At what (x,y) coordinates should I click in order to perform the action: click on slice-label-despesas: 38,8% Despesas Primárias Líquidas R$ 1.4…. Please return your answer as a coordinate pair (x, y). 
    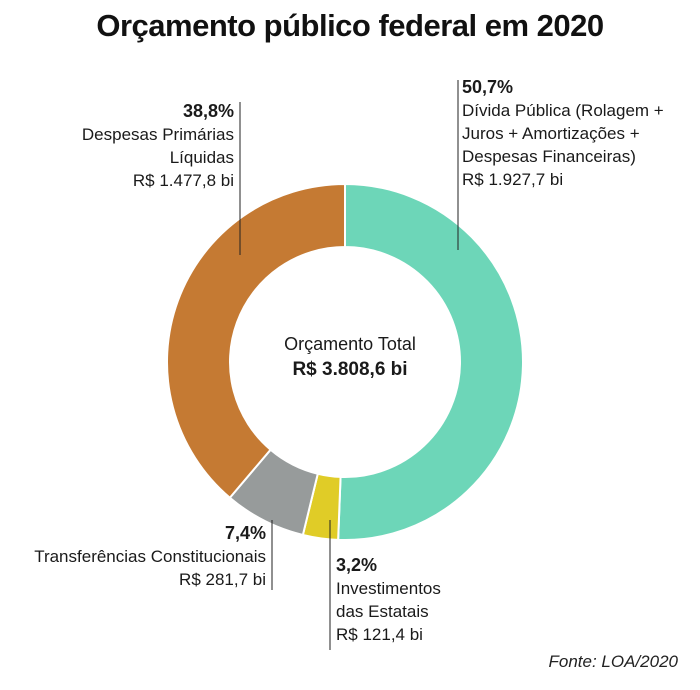
    Looking at the image, I should click on (137, 146).